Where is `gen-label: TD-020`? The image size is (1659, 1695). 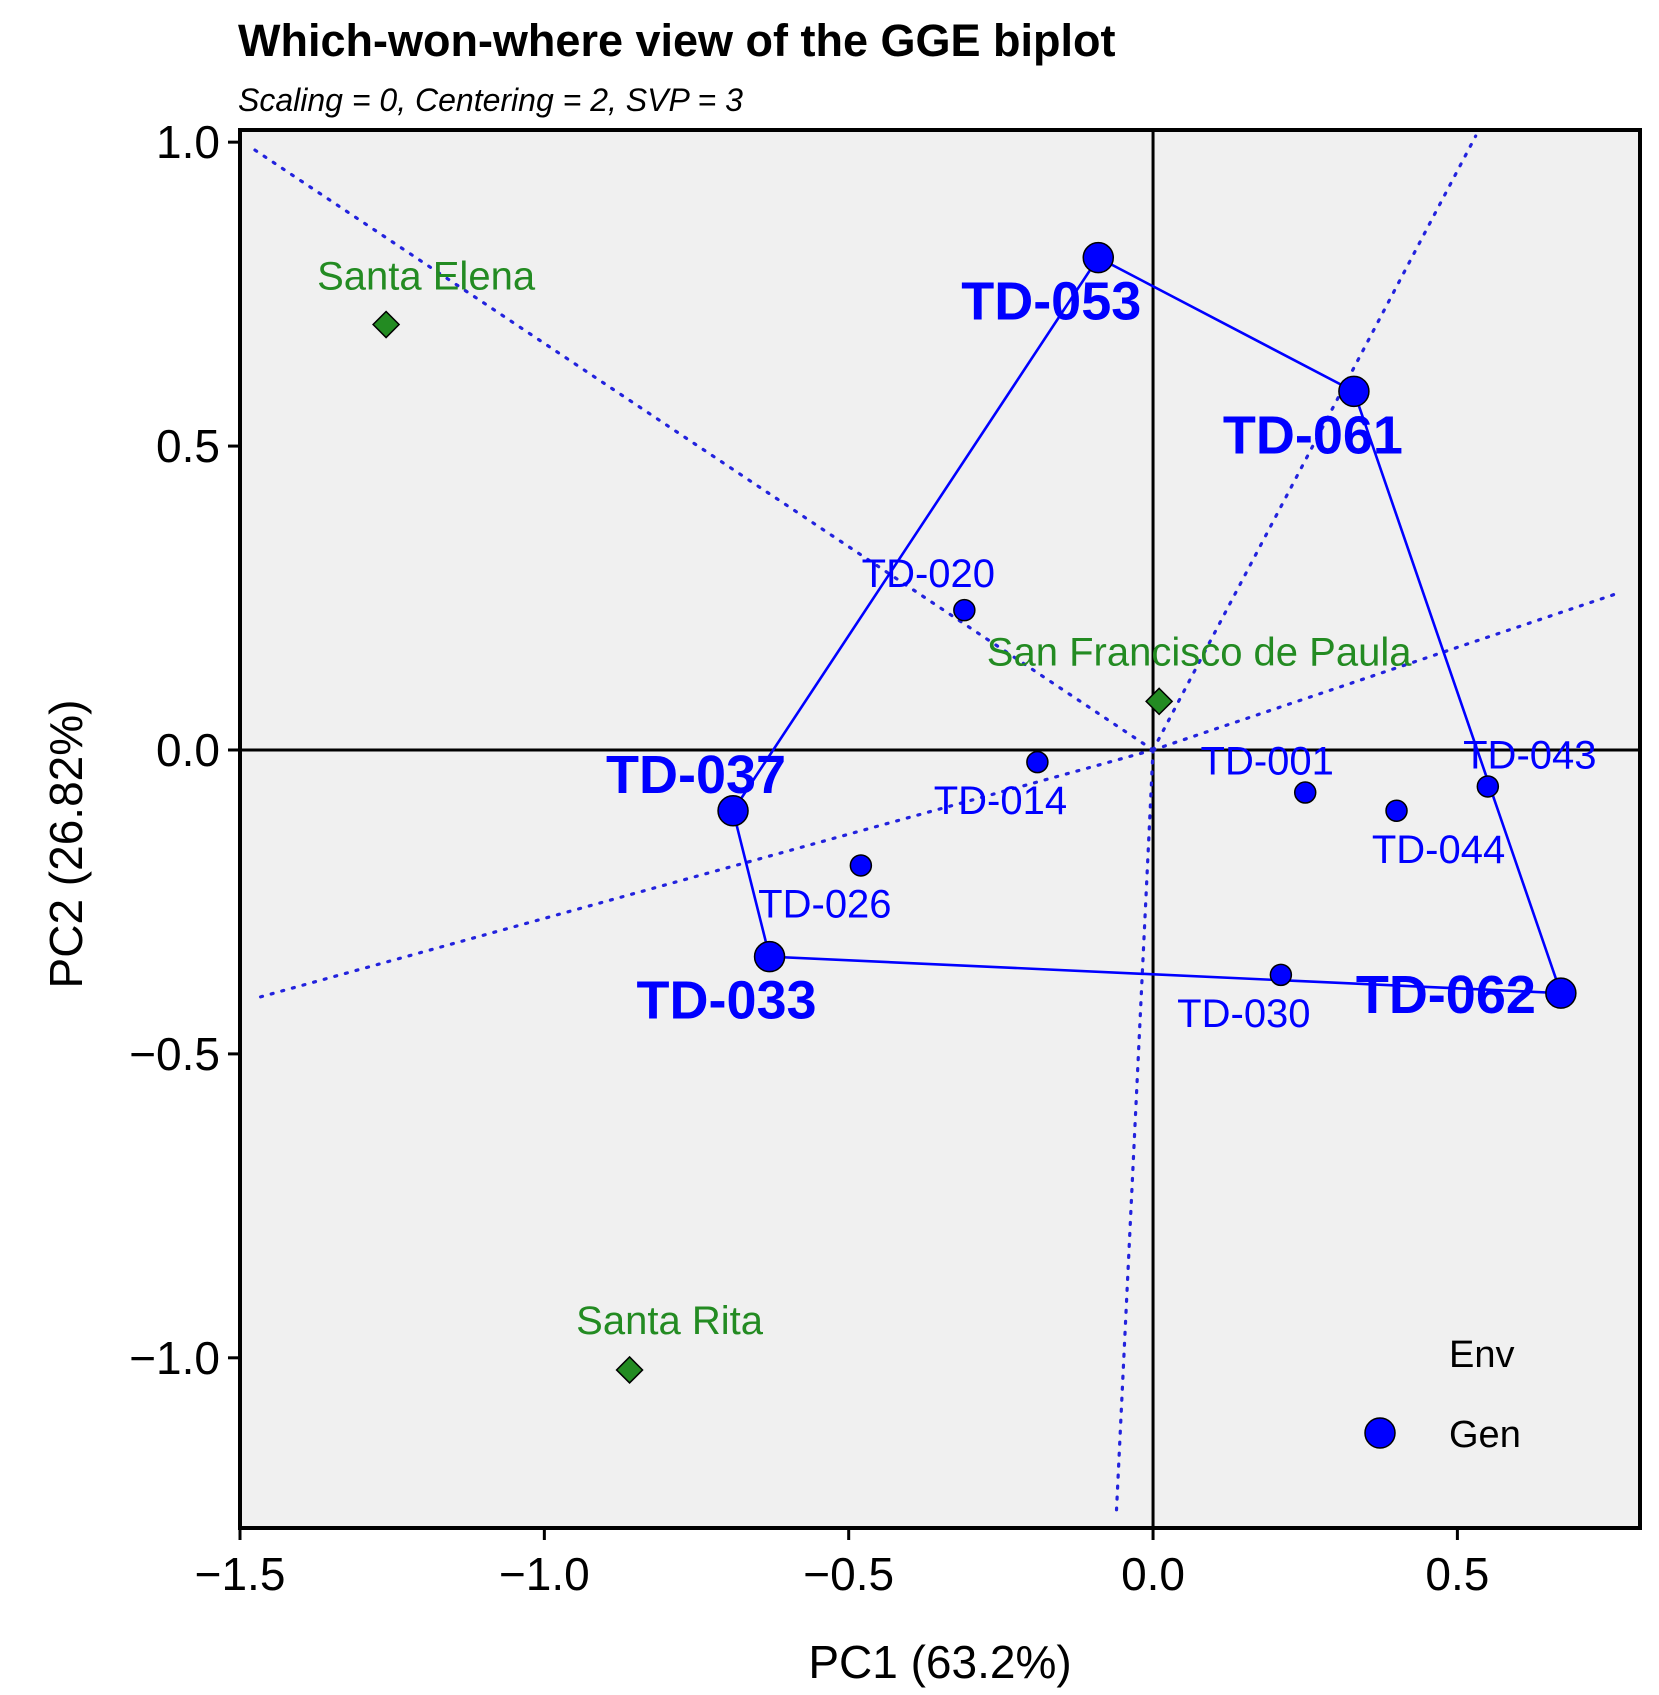 gen-label: TD-020 is located at coordinates (928, 574).